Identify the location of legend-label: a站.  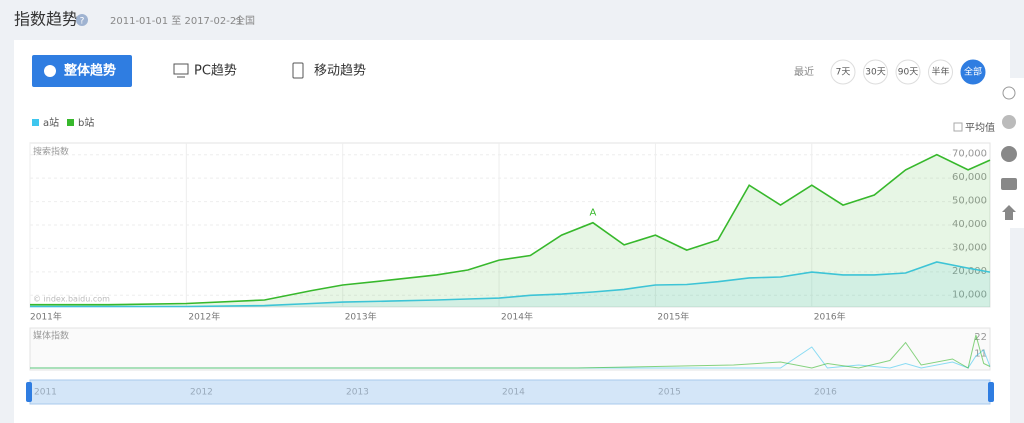
(51, 122).